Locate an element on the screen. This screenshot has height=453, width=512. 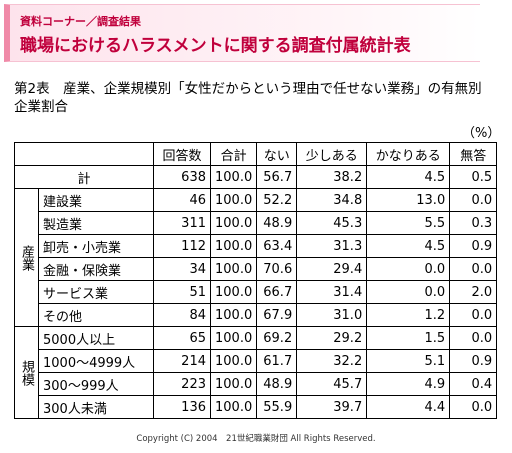
cell: 214 is located at coordinates (182, 361).